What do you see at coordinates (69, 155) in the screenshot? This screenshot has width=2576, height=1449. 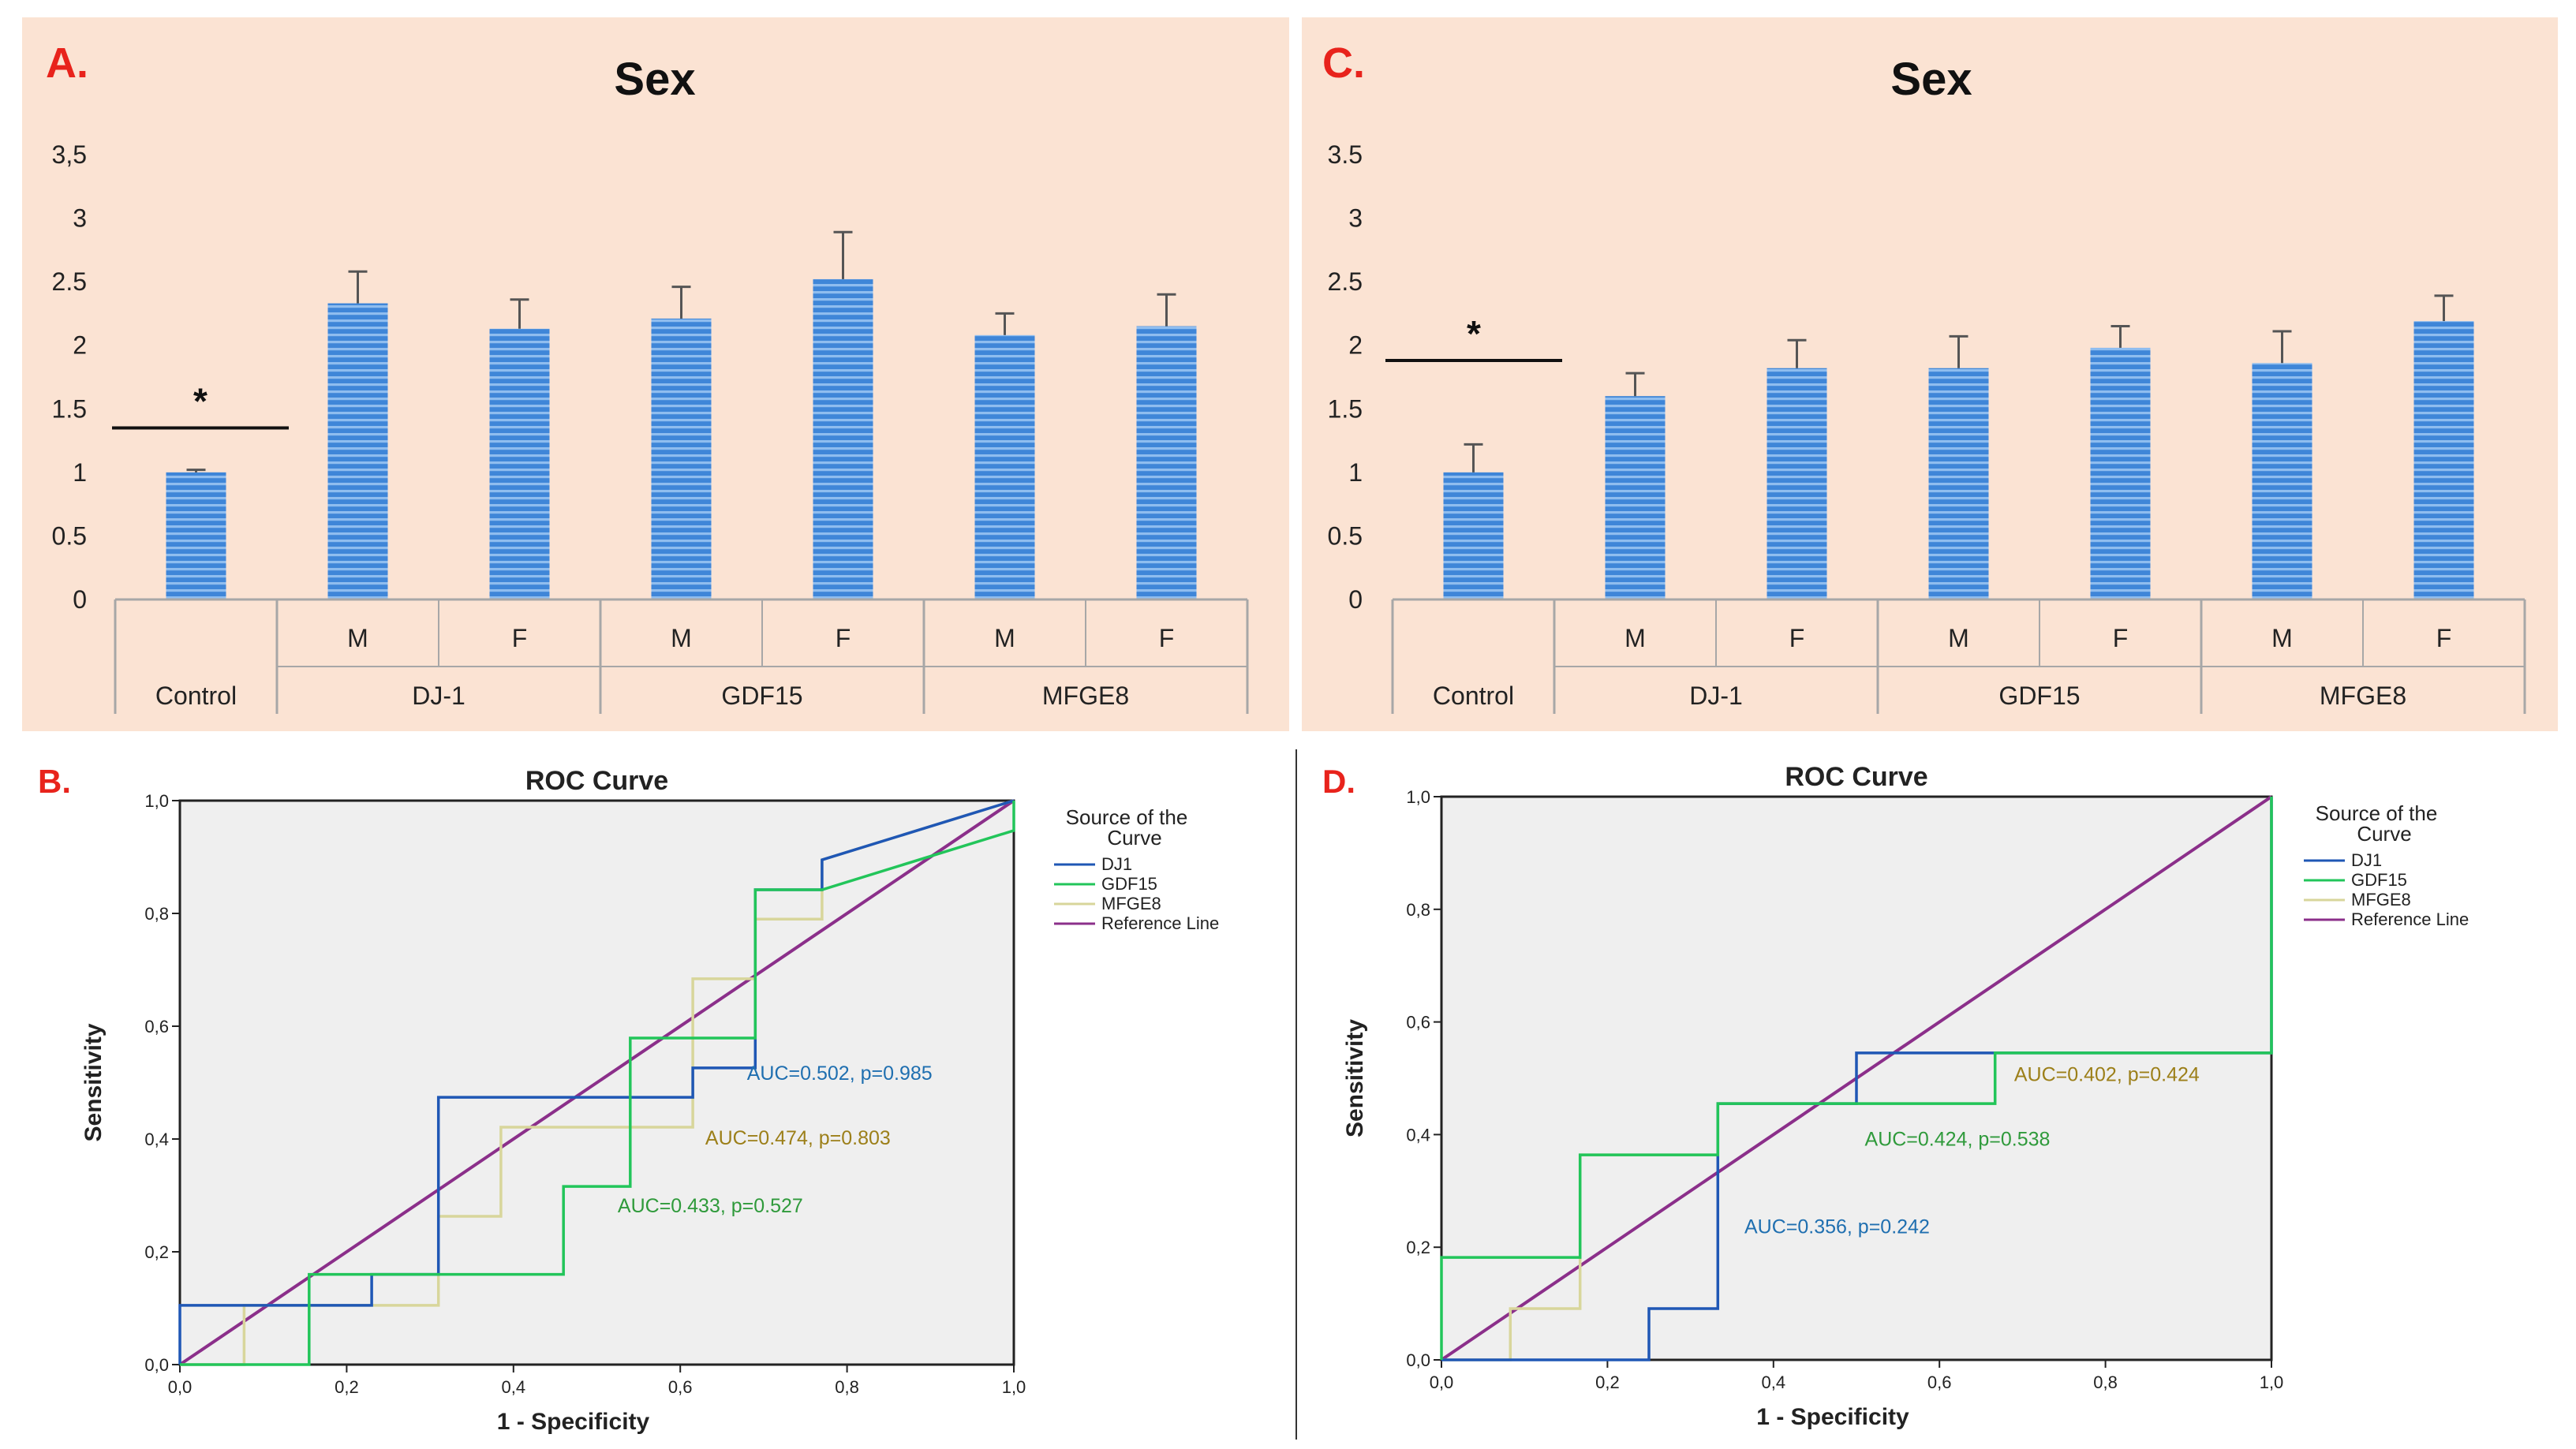 I see `chart-a-y-tick: 3,5` at bounding box center [69, 155].